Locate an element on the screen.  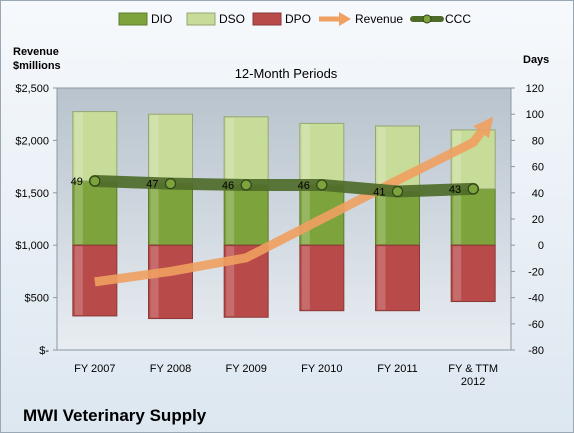
ccc-line is located at coordinates (284, 186).